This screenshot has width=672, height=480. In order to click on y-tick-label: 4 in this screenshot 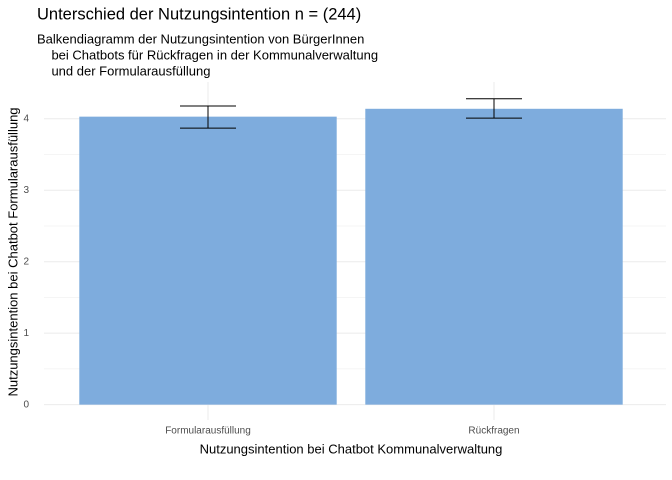, I will do `click(26, 118)`.